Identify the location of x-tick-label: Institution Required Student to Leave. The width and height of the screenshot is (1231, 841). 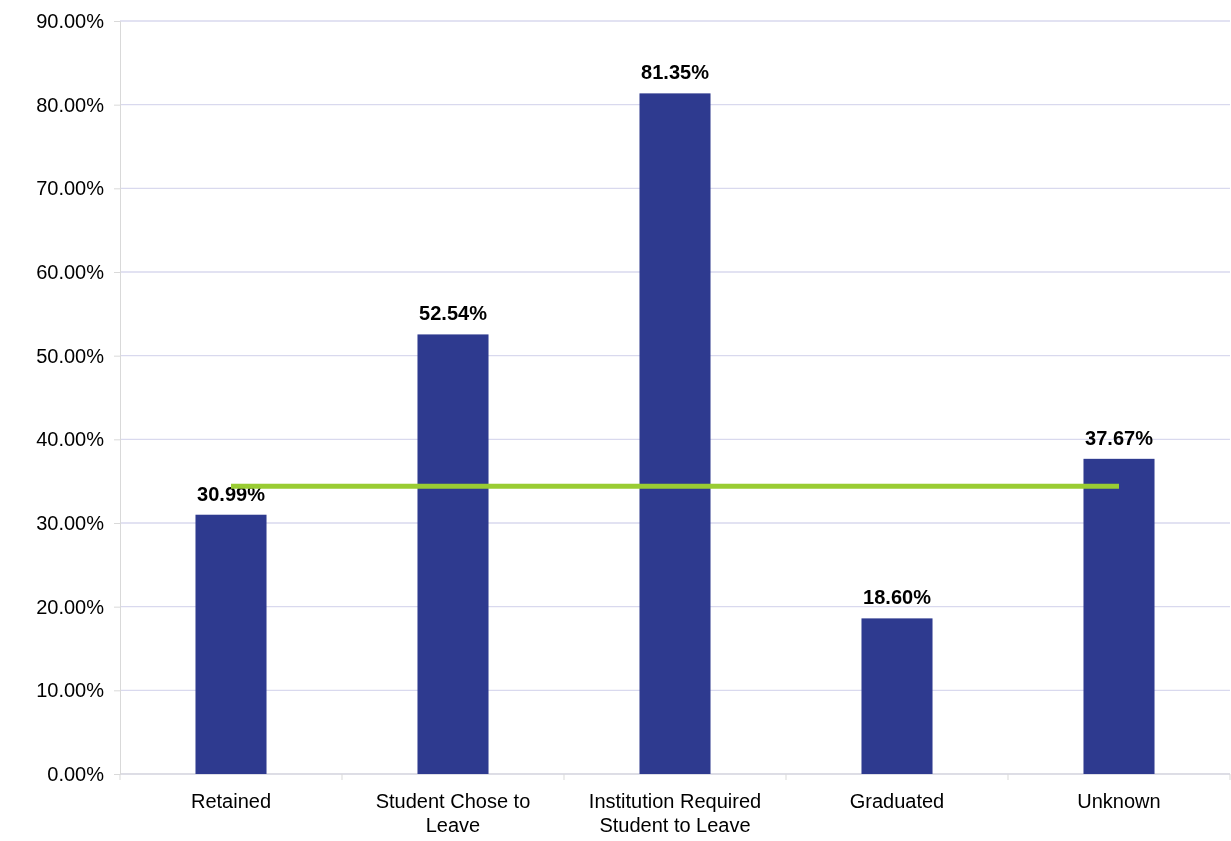
(675, 813).